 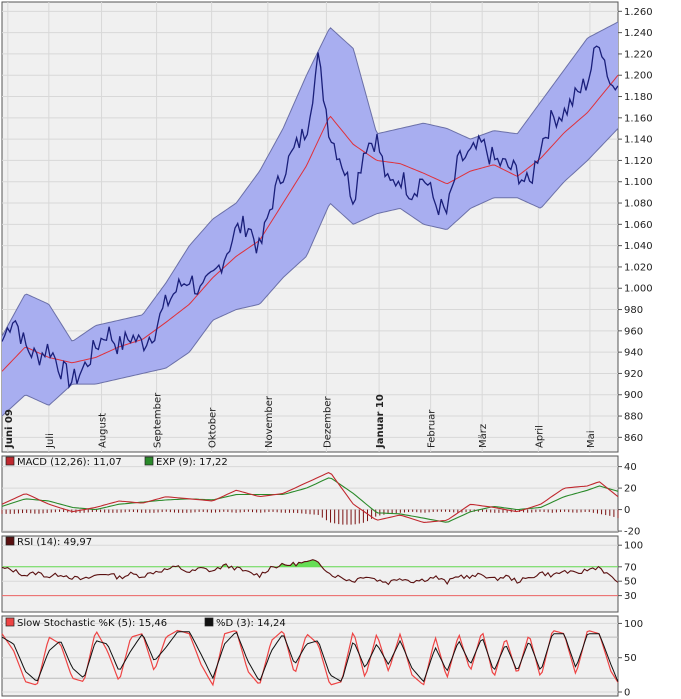 I want to click on y-tick-label: 940, so click(x=633, y=353).